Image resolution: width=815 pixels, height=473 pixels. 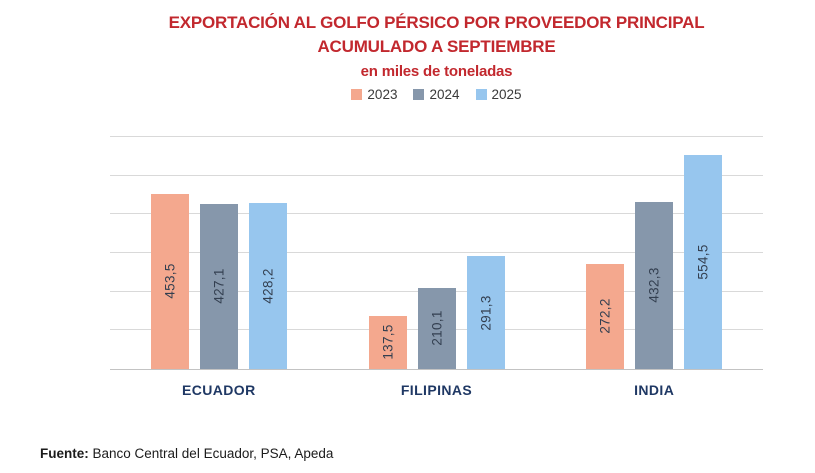 I want to click on bar-2025-filipinas: 291,3, so click(x=485, y=312).